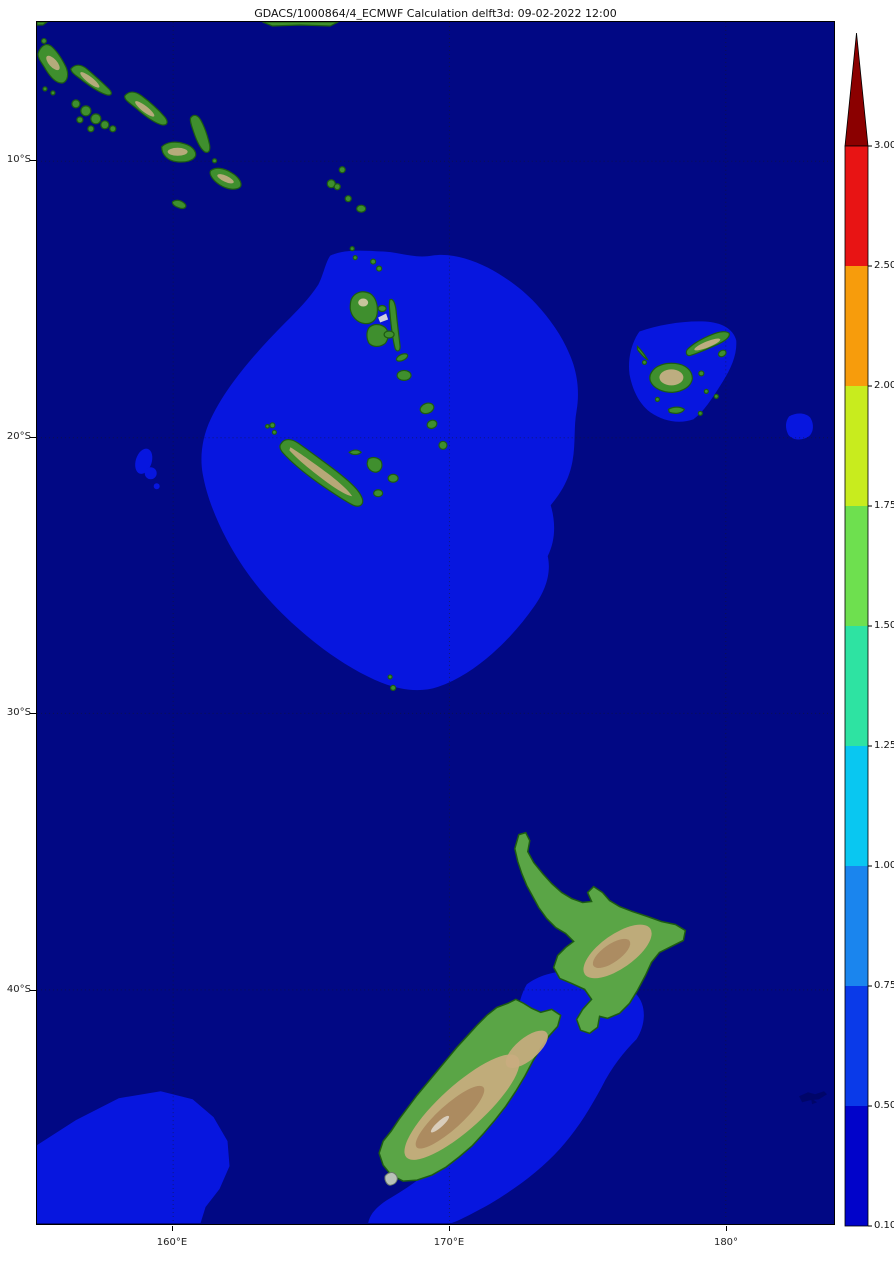  I want to click on colorbar-label-050: 0.50, so click(884, 1105).